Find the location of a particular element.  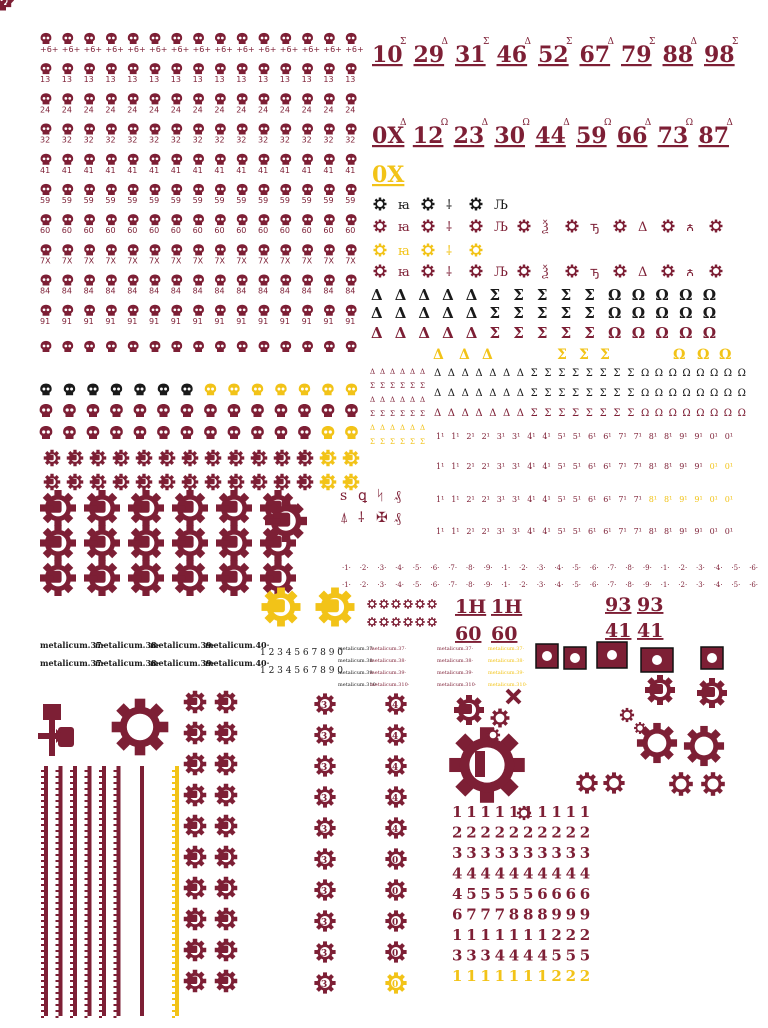

glyph: Ѯ is located at coordinates (545, 272).